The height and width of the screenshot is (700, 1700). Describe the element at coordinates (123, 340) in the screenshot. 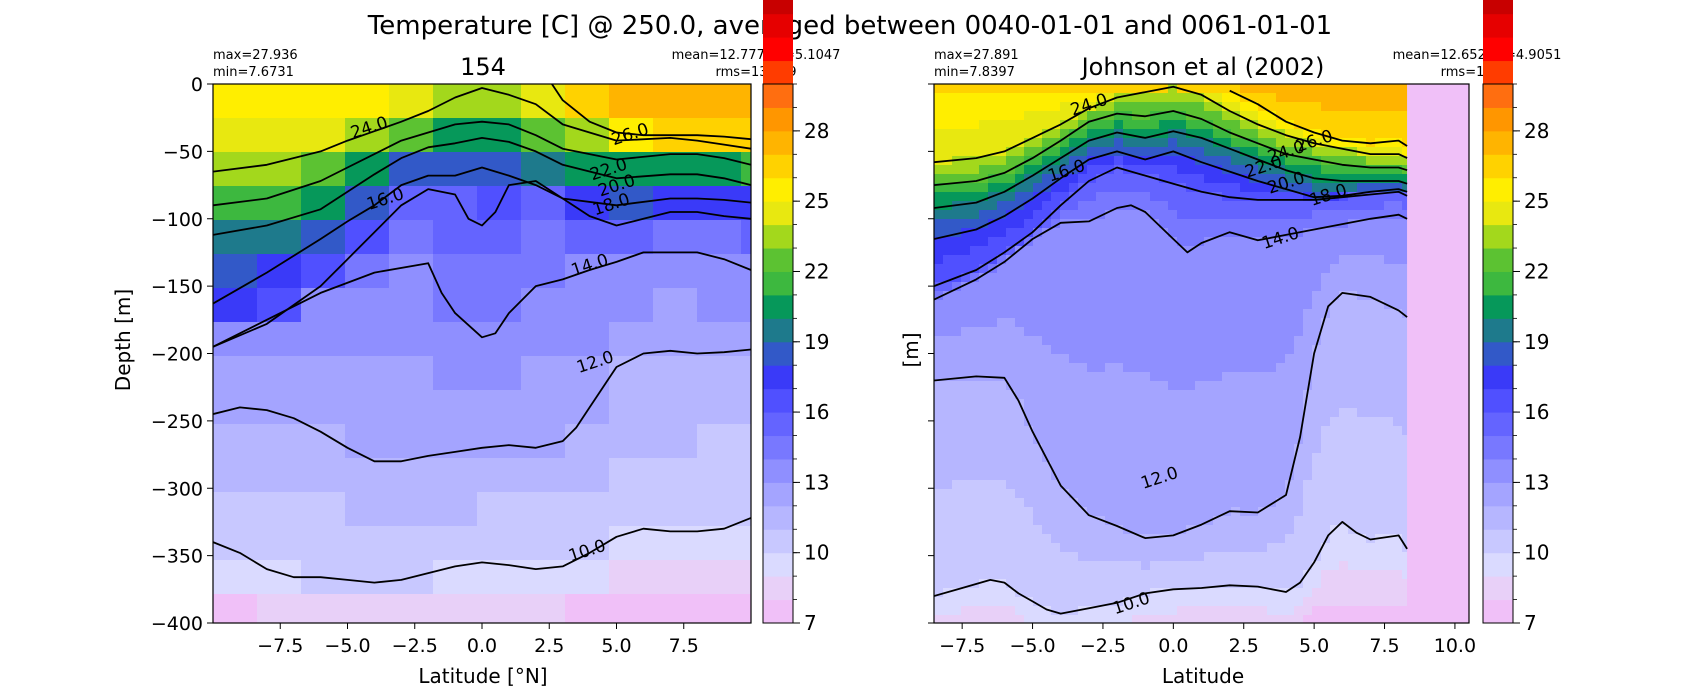

I see `panel-1-ylabel: Depth [m]` at that location.